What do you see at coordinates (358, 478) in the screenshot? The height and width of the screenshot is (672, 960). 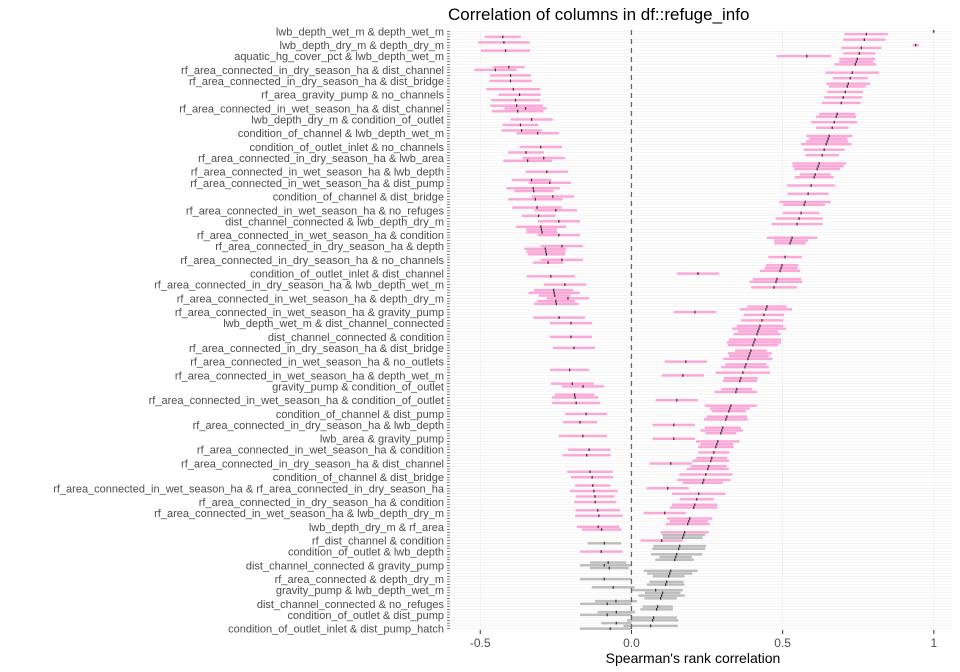 I see `y-tick-label: condition_of_channel & dist_bridge` at bounding box center [358, 478].